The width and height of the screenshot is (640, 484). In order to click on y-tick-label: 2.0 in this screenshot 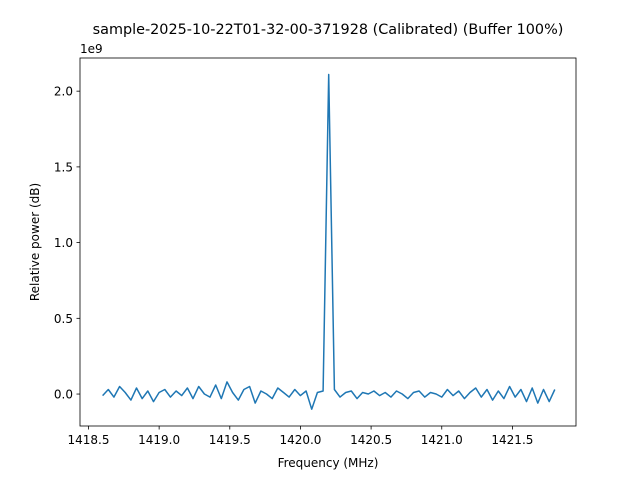, I will do `click(63, 92)`.